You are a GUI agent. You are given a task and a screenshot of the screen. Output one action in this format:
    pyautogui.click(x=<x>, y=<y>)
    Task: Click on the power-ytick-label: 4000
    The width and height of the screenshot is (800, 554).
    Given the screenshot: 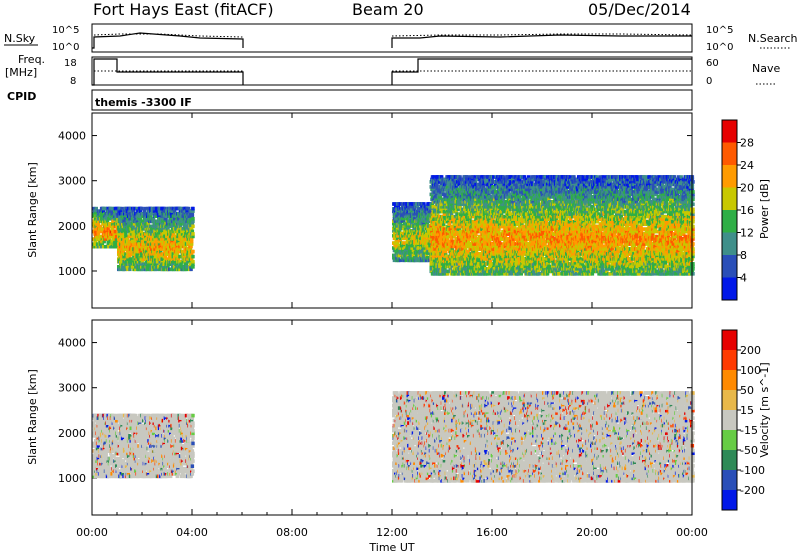 What is the action you would take?
    pyautogui.click(x=72, y=136)
    